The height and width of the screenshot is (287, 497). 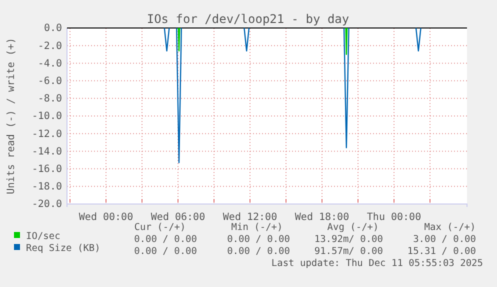 I want to click on text: Max (-/+), so click(x=450, y=227).